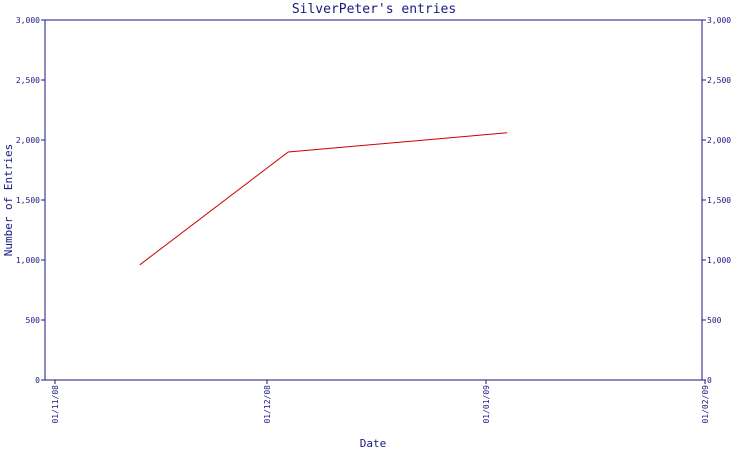 Image resolution: width=750 pixels, height=450 pixels. What do you see at coordinates (486, 404) in the screenshot?
I see `x-tick-label: 01/01/09` at bounding box center [486, 404].